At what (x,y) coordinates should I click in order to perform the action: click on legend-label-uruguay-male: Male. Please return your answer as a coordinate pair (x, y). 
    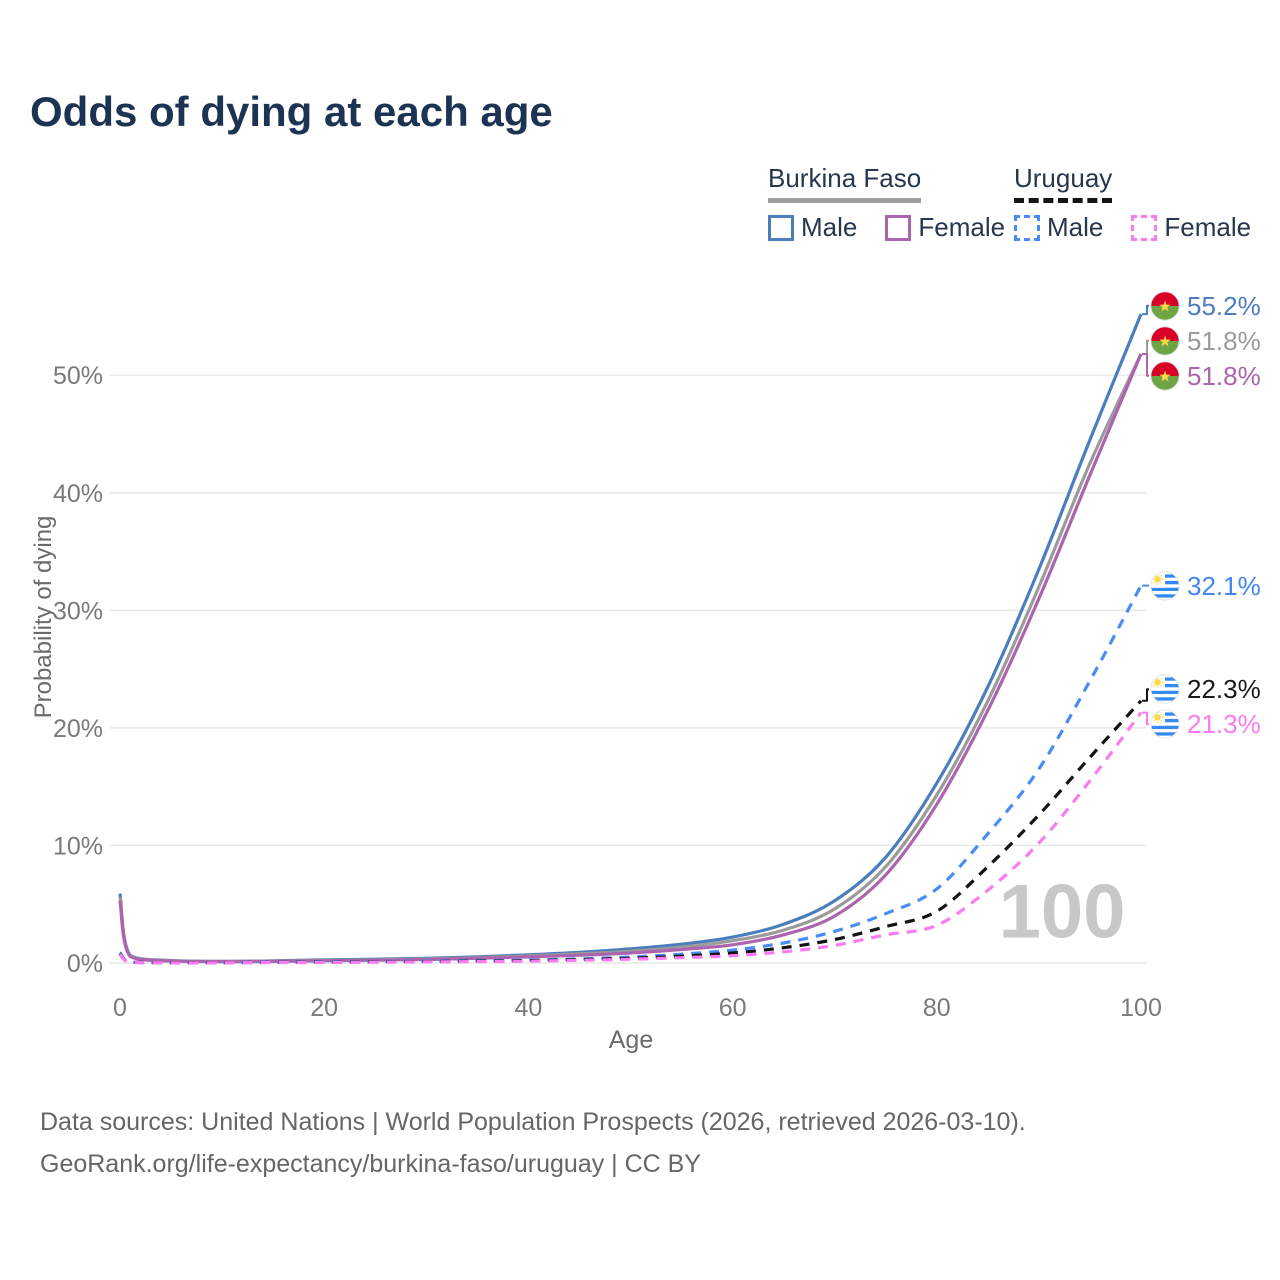
    Looking at the image, I should click on (1075, 227).